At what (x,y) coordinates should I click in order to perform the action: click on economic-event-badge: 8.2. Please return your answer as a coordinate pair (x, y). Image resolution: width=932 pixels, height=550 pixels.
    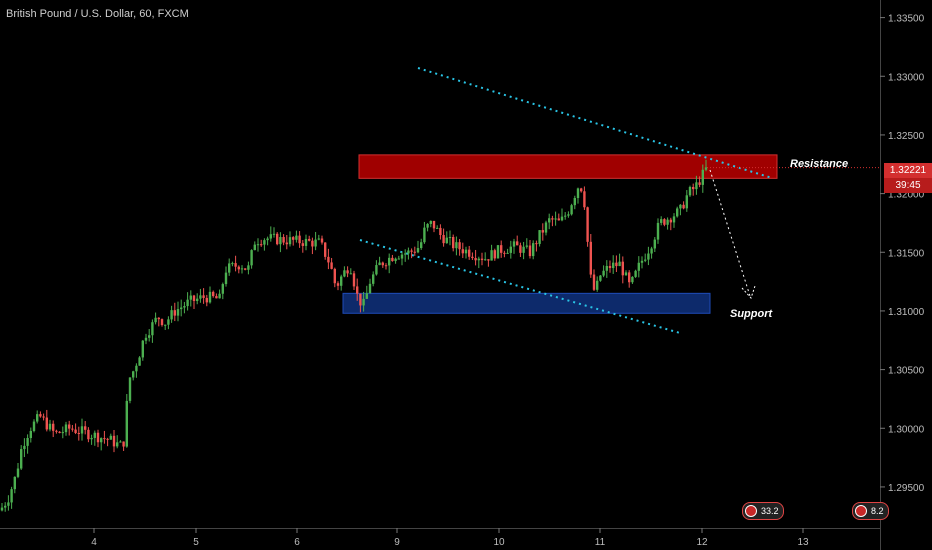
    Looking at the image, I should click on (870, 511).